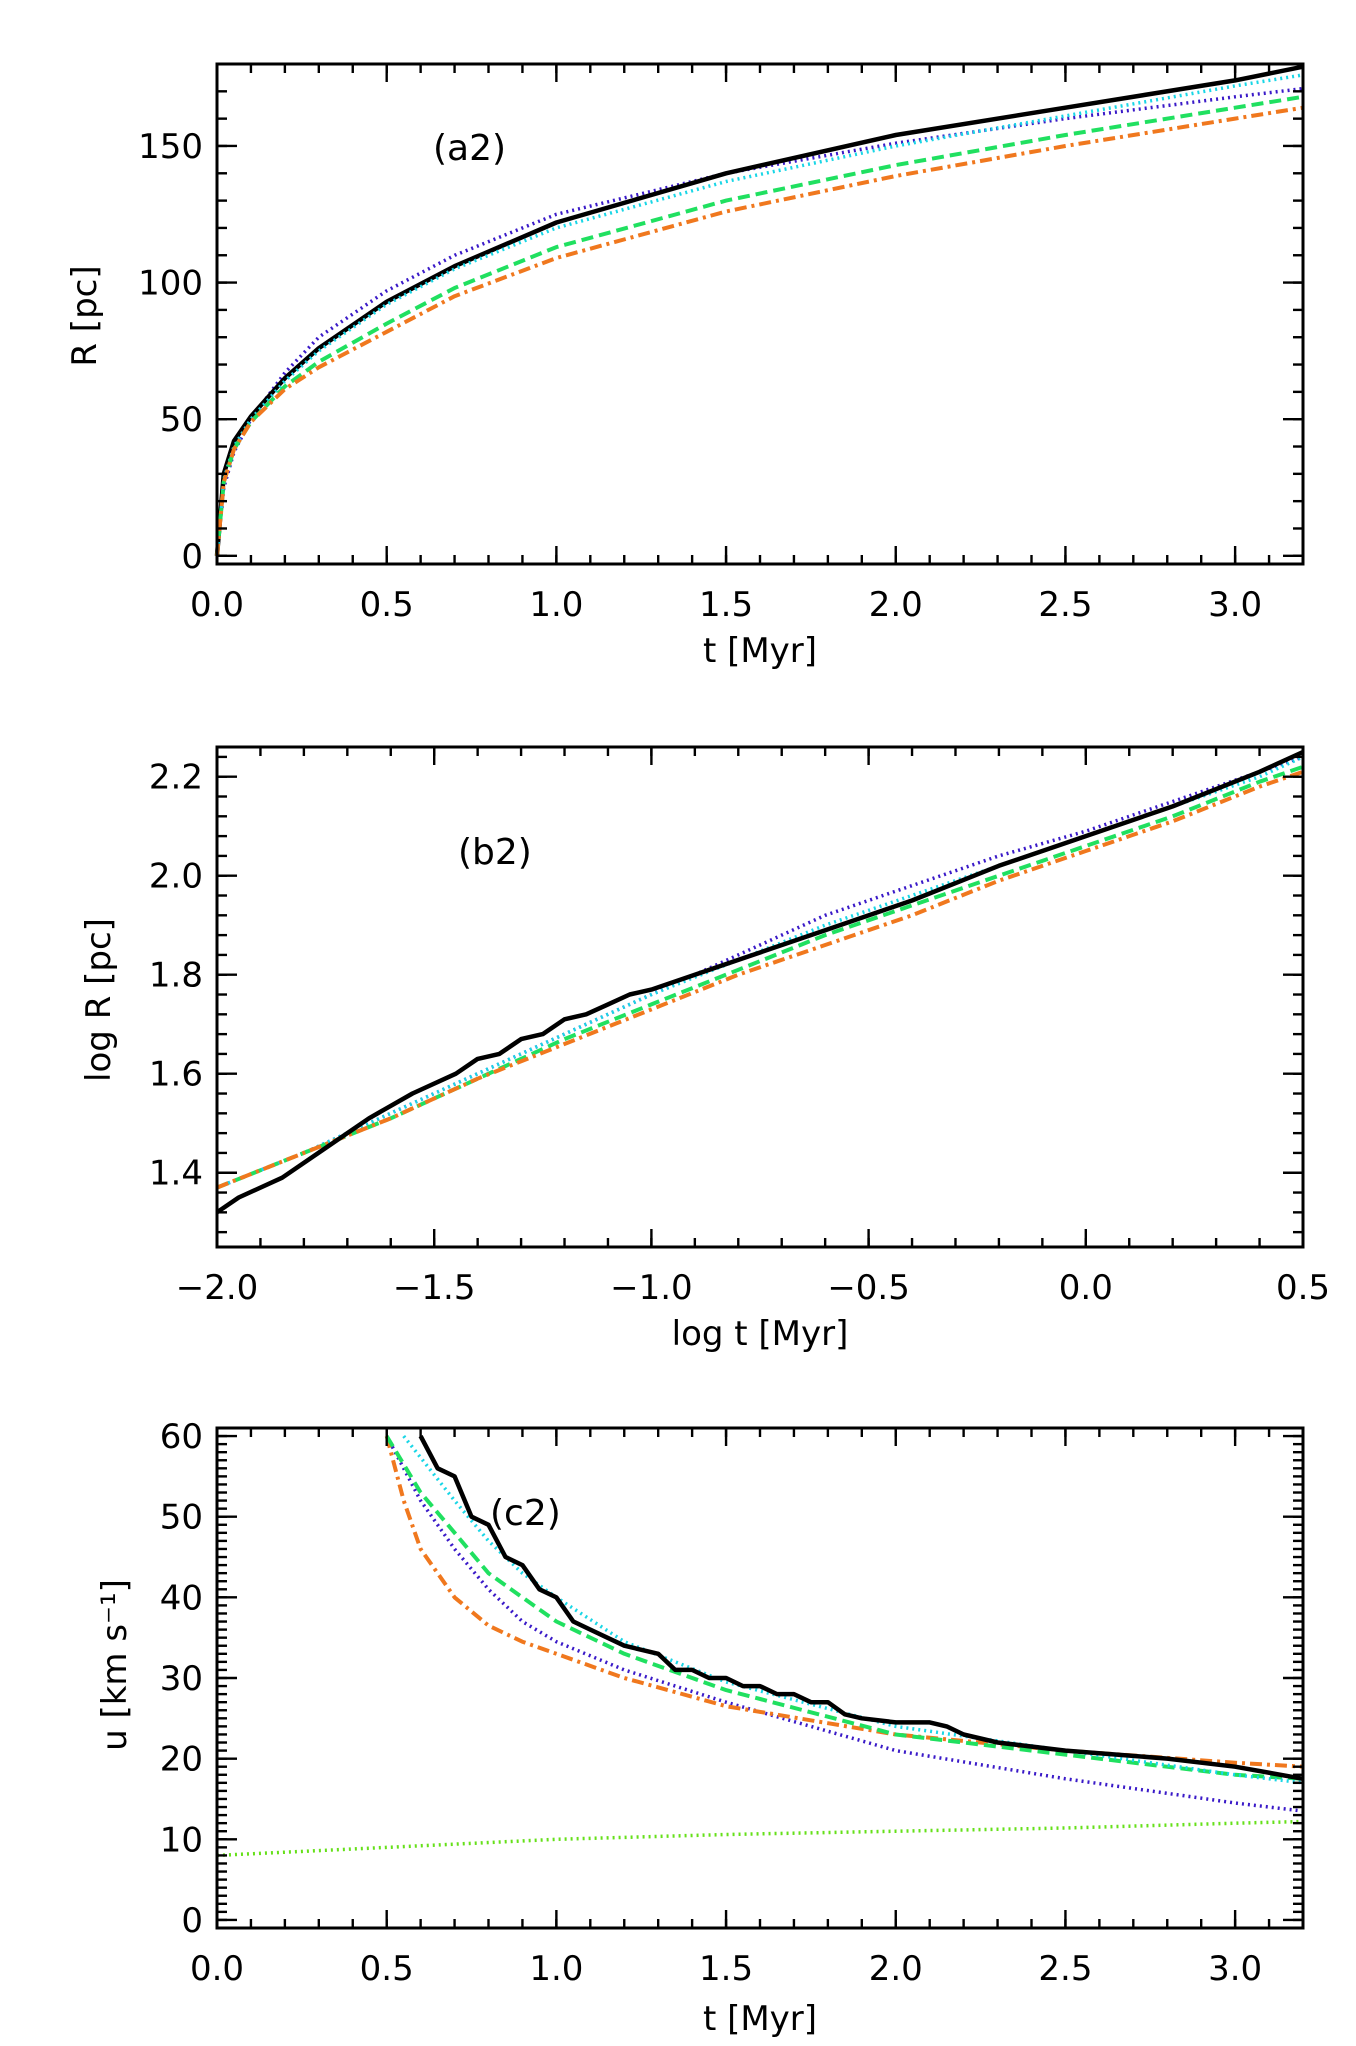 The image size is (1356, 2046). Describe the element at coordinates (176, 778) in the screenshot. I see `y-tick-label: 2.2` at that location.